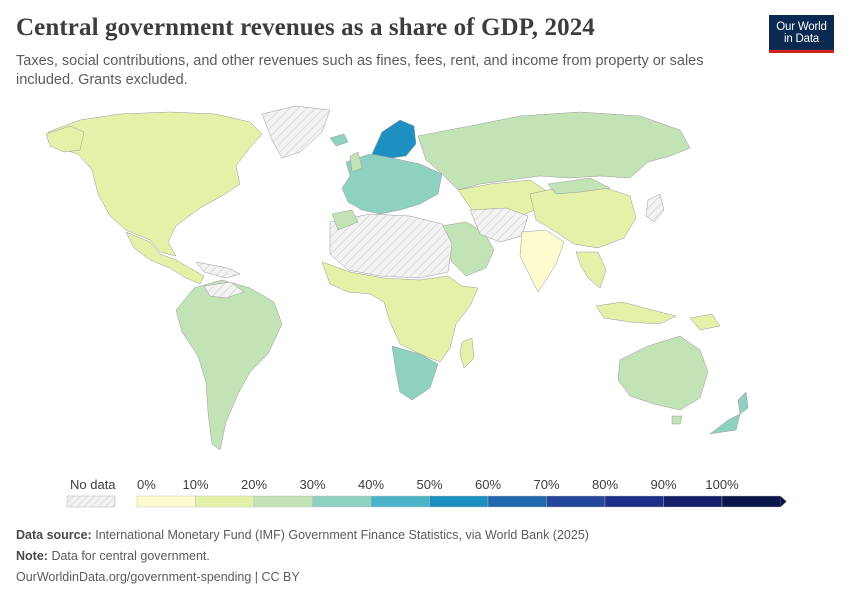 The width and height of the screenshot is (850, 600). I want to click on region-europe, so click(392, 184).